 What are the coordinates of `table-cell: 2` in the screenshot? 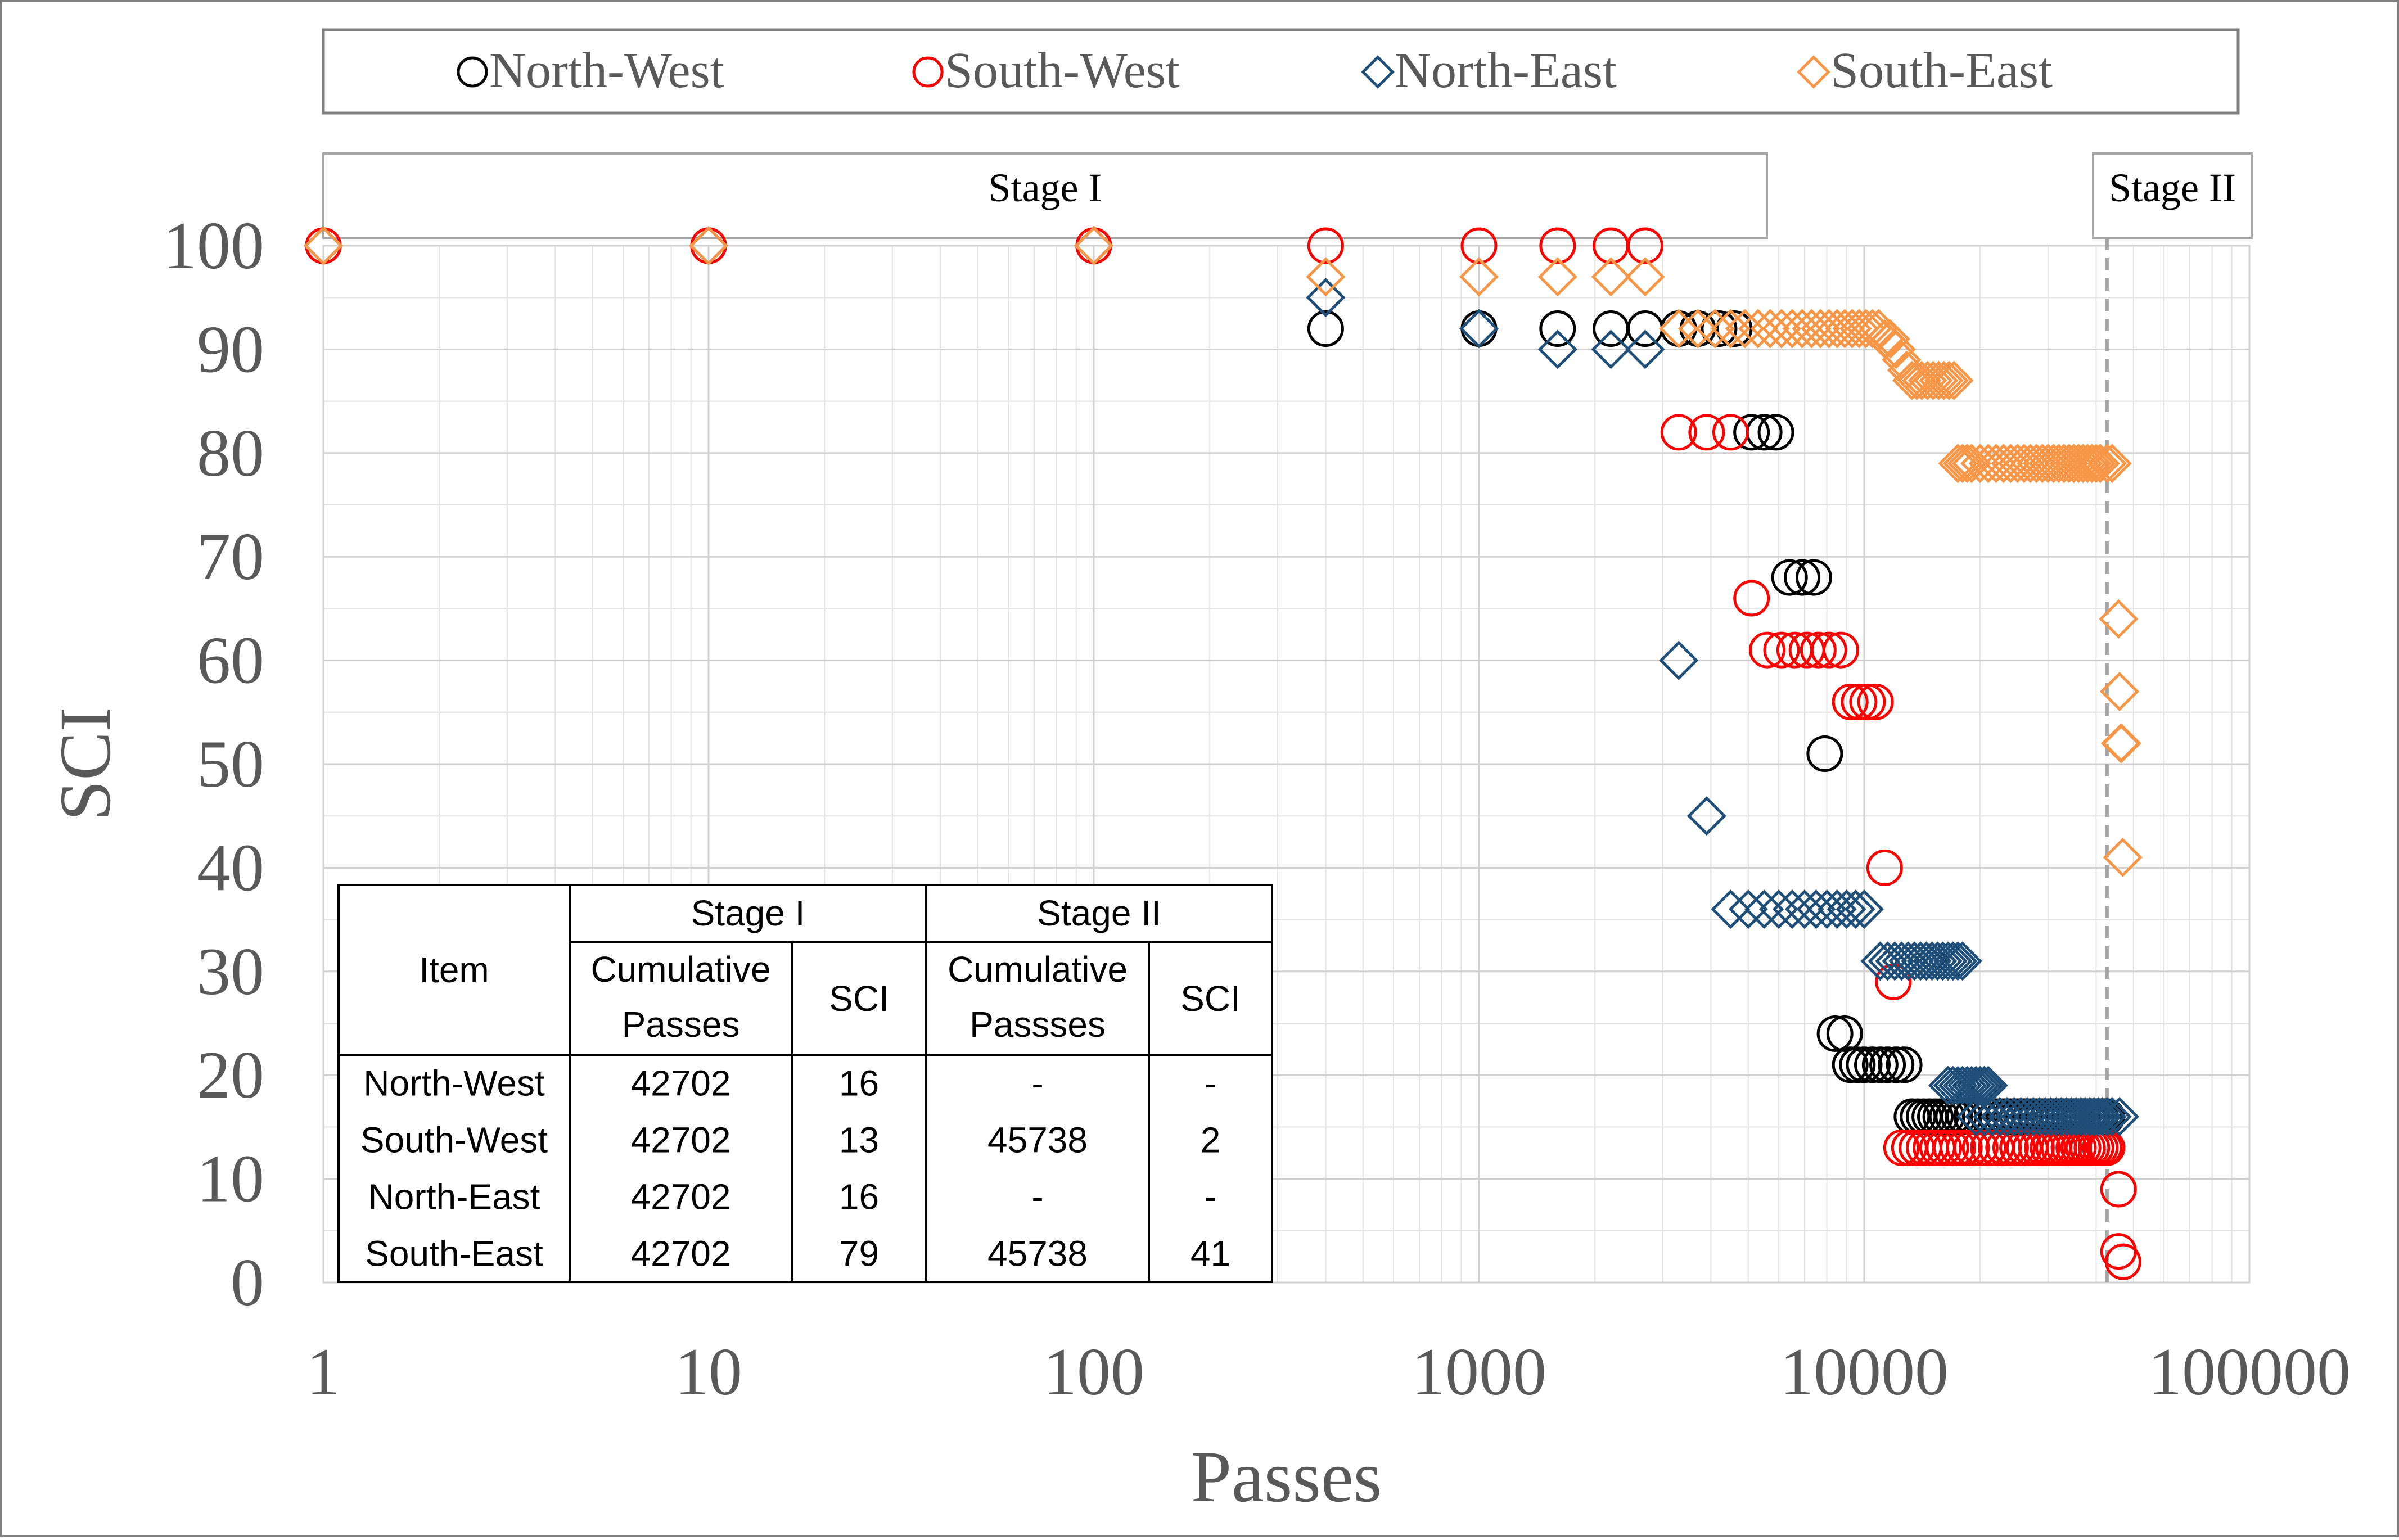 It's located at (1211, 1140).